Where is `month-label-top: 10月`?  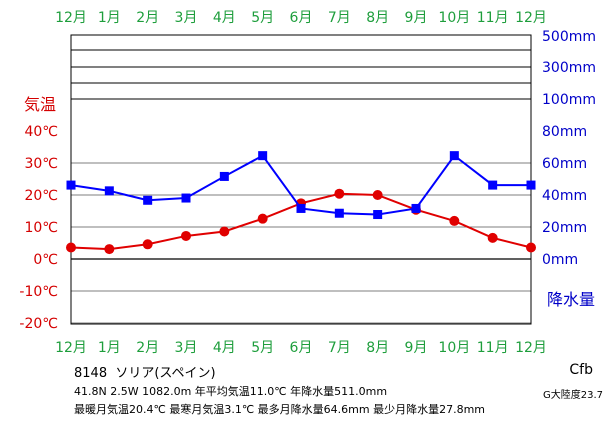 month-label-top: 10月 is located at coordinates (454, 18).